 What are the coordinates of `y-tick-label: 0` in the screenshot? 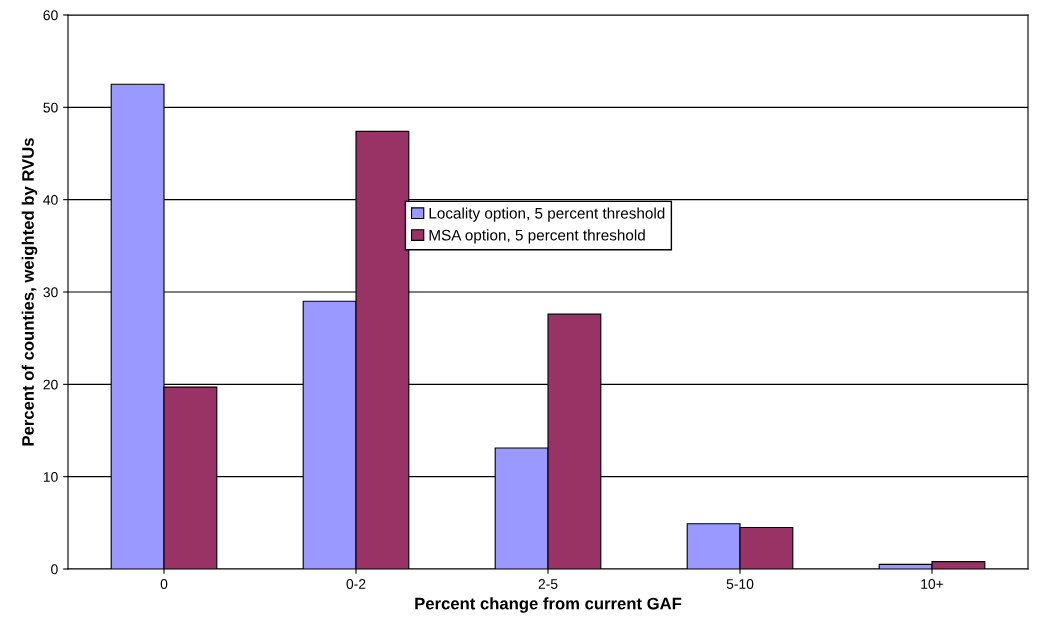 It's located at (54, 569).